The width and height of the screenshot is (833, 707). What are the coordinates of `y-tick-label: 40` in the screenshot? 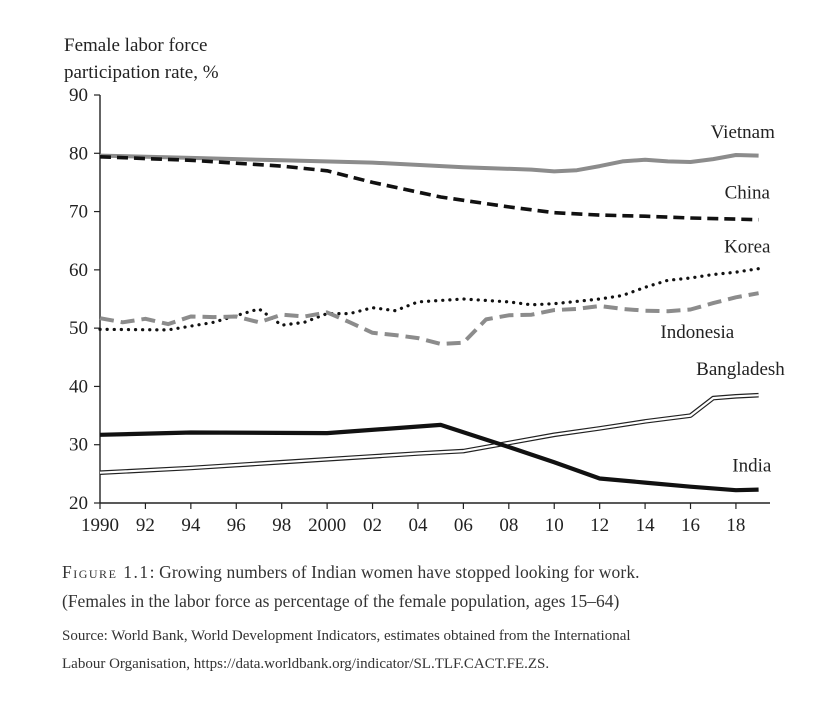 It's located at (78, 386).